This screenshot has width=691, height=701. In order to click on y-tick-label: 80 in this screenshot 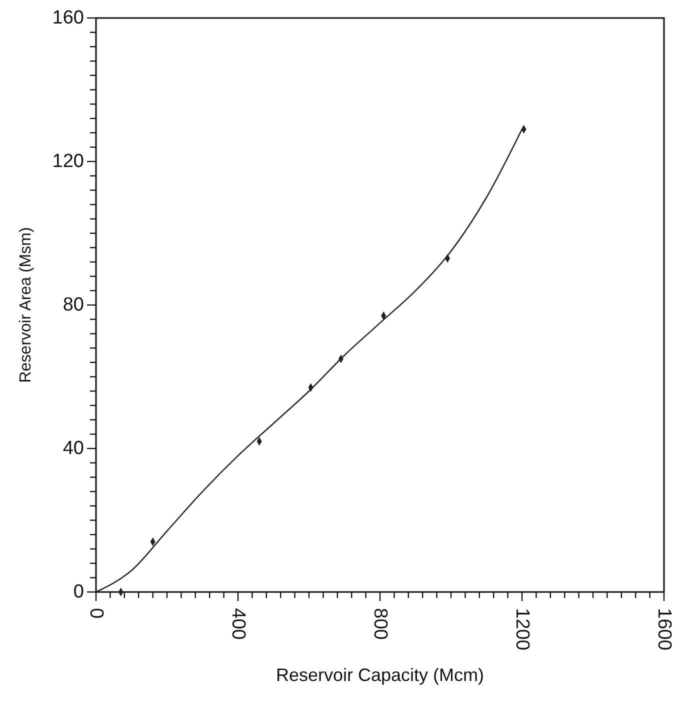, I will do `click(73, 305)`.